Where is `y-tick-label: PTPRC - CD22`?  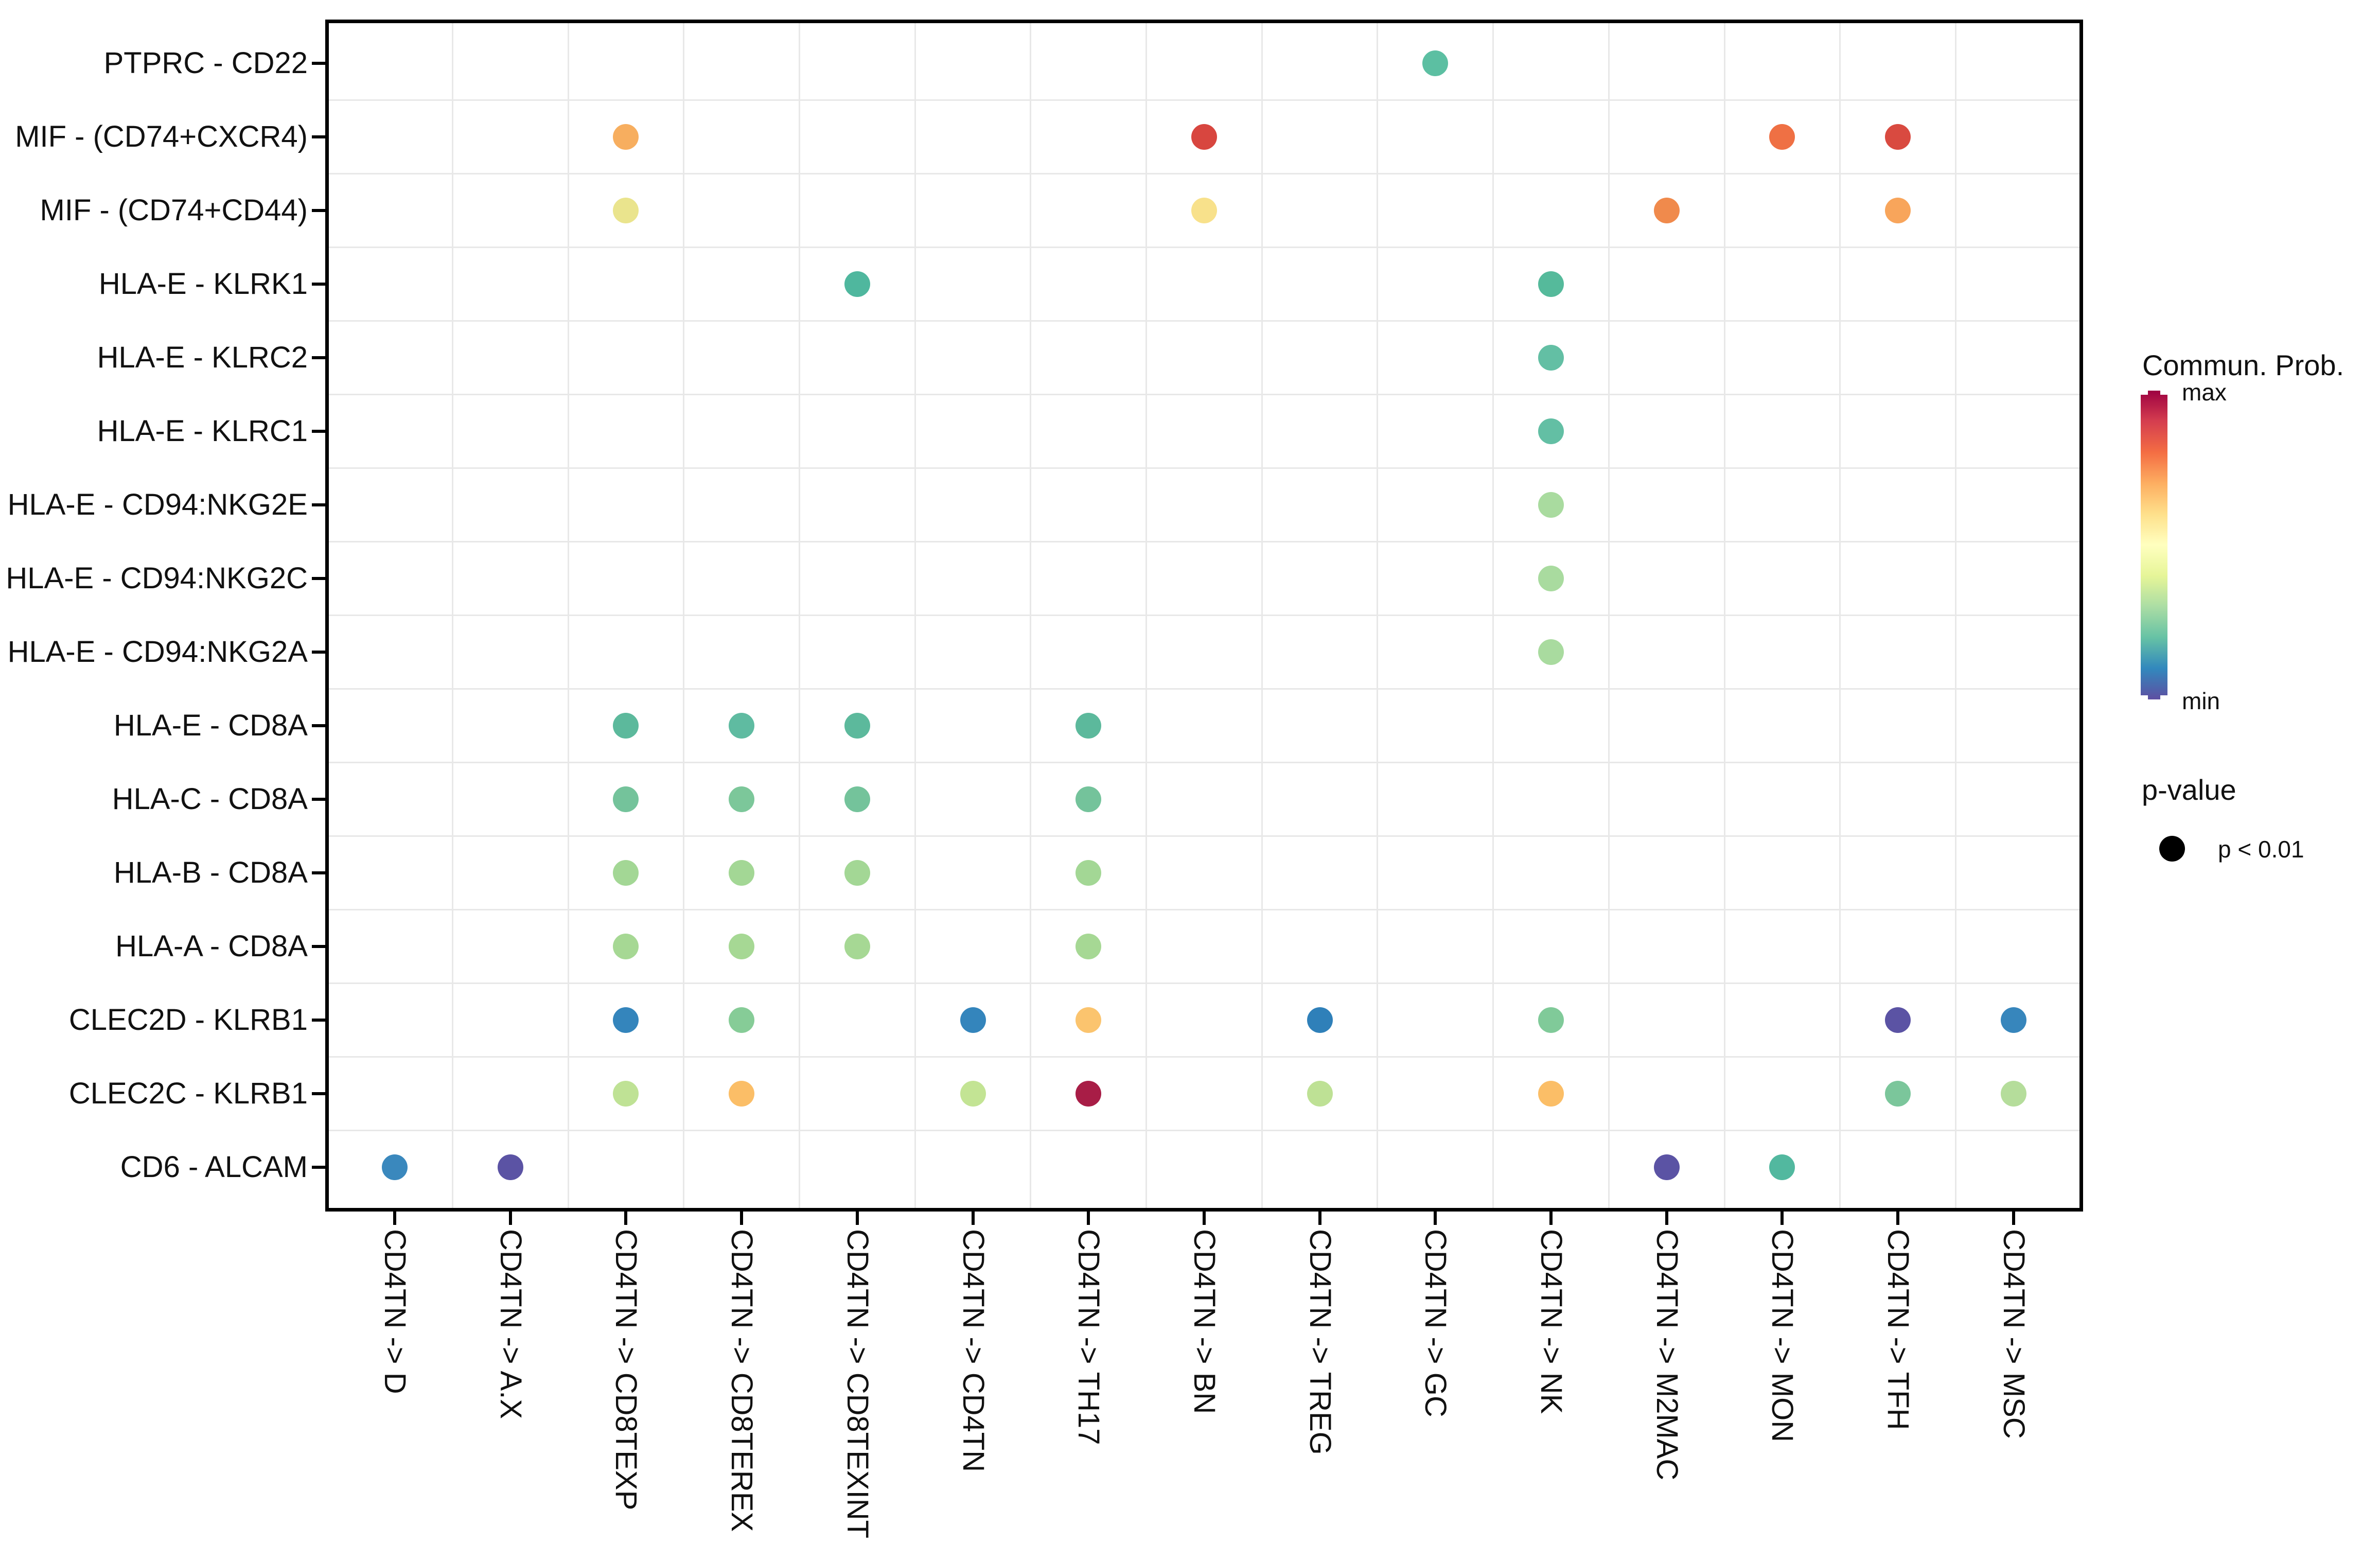
y-tick-label: PTPRC - CD22 is located at coordinates (205, 63).